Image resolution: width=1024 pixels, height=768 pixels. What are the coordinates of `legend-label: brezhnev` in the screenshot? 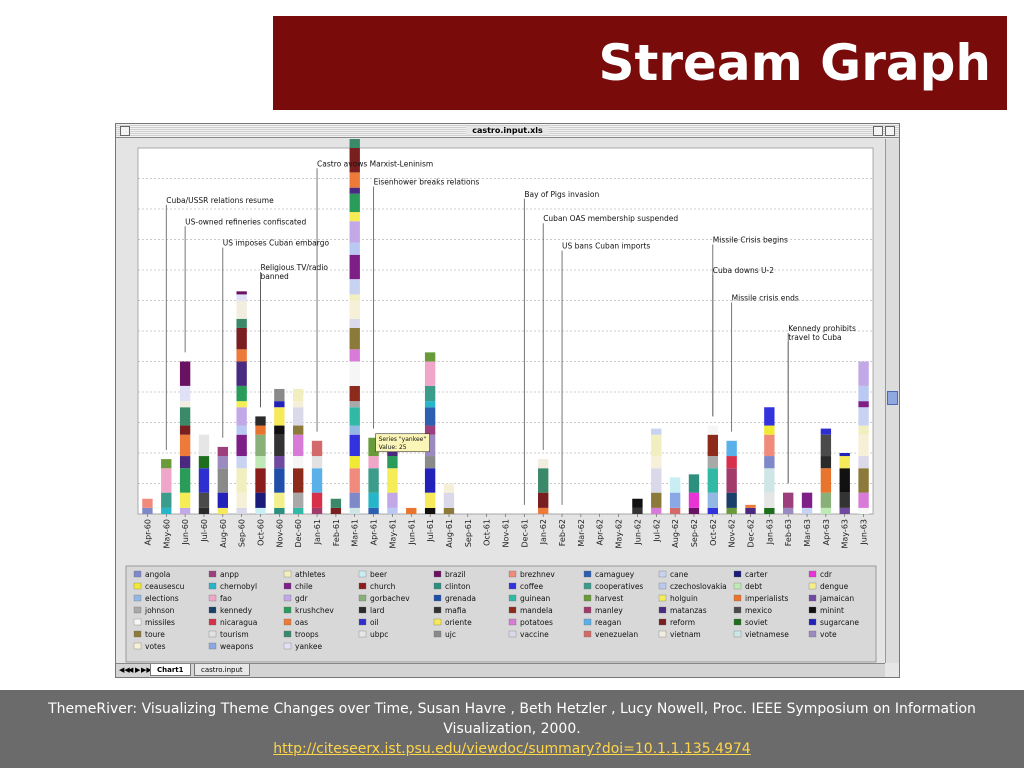 It's located at (537, 574).